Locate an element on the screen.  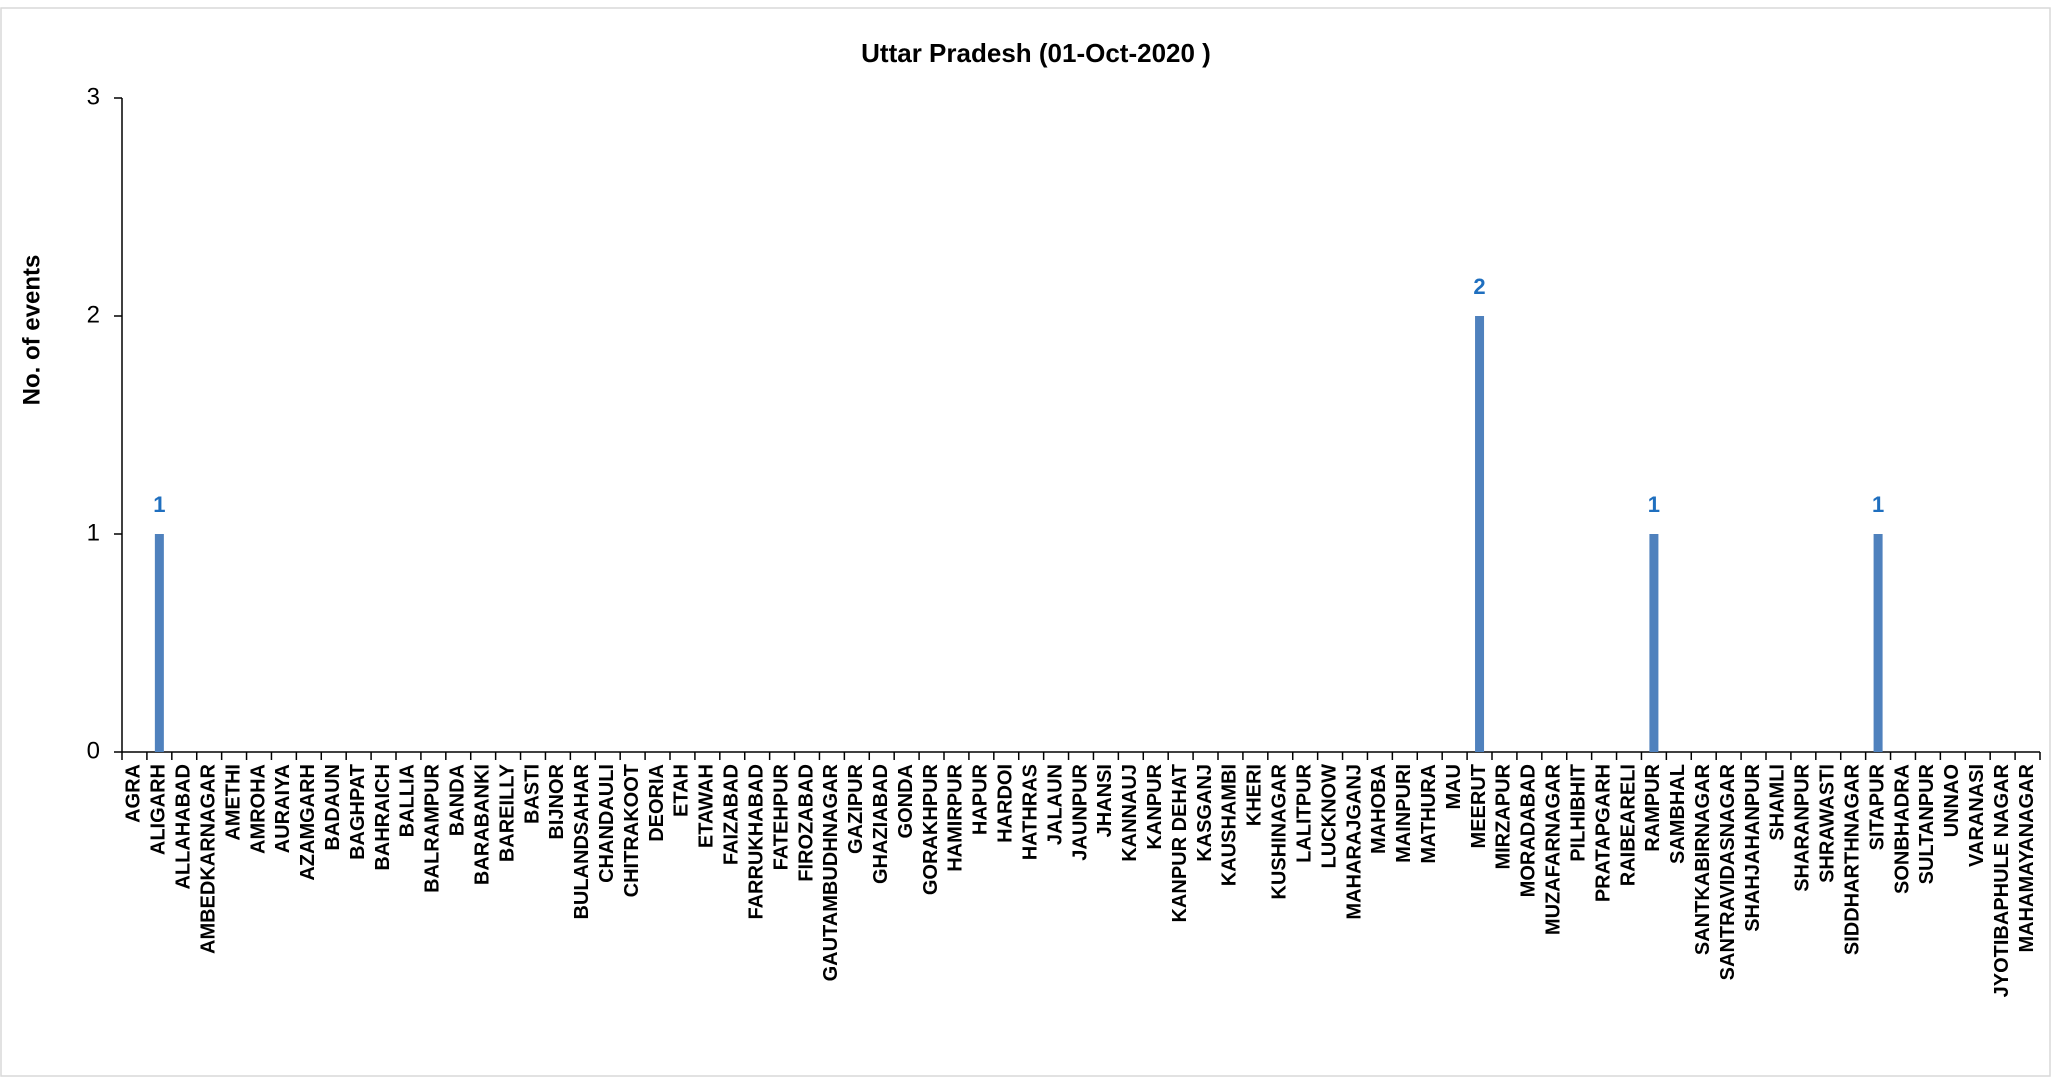
x-tick-label: HAPUR is located at coordinates (981, 799).